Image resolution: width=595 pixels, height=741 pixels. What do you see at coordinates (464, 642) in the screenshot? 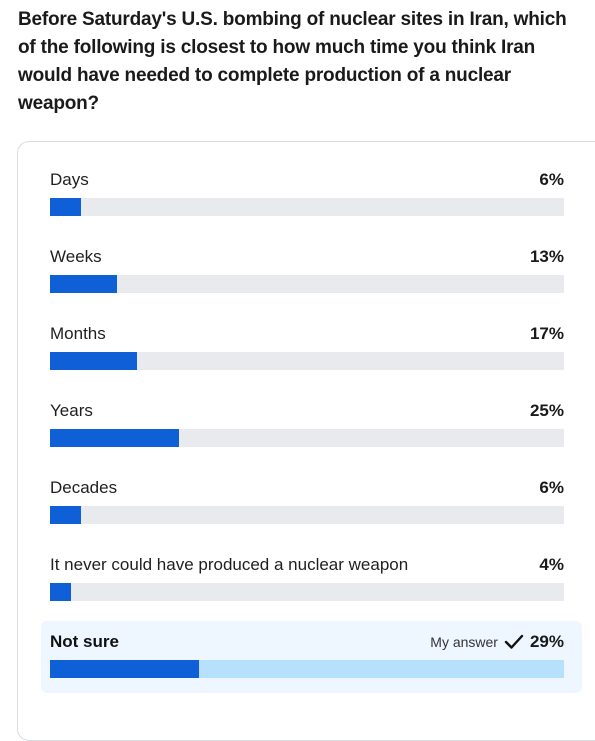
I see `my-answer-label: My answer` at bounding box center [464, 642].